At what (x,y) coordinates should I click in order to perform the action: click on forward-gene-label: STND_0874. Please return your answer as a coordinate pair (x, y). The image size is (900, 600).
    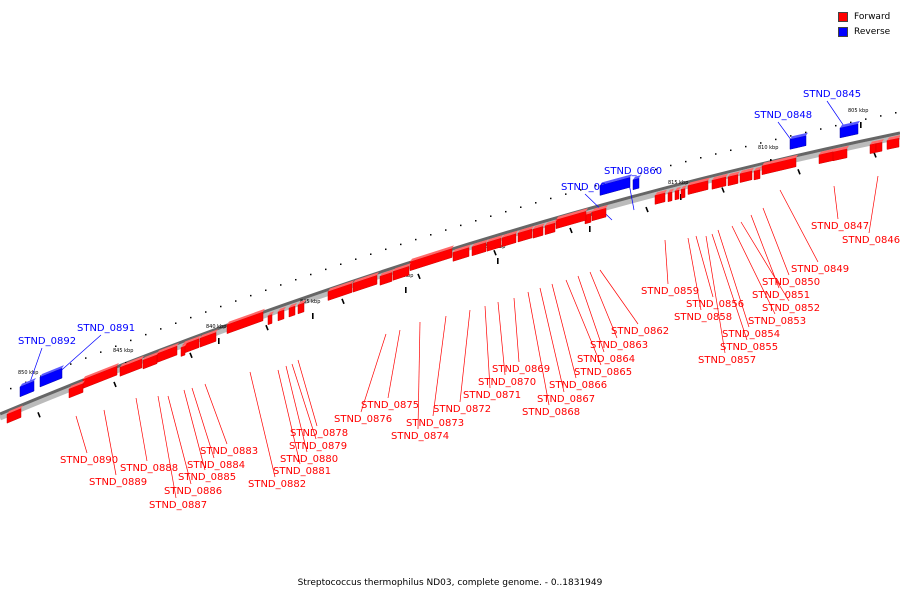
    Looking at the image, I should click on (420, 436).